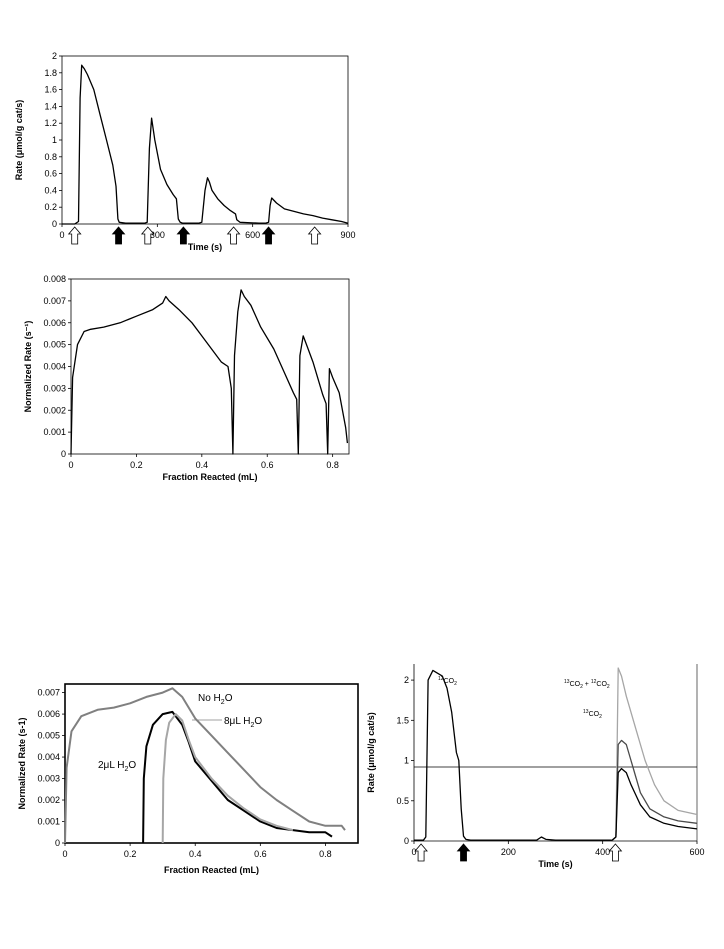  I want to click on x-tick-label: 400, so click(602, 852).